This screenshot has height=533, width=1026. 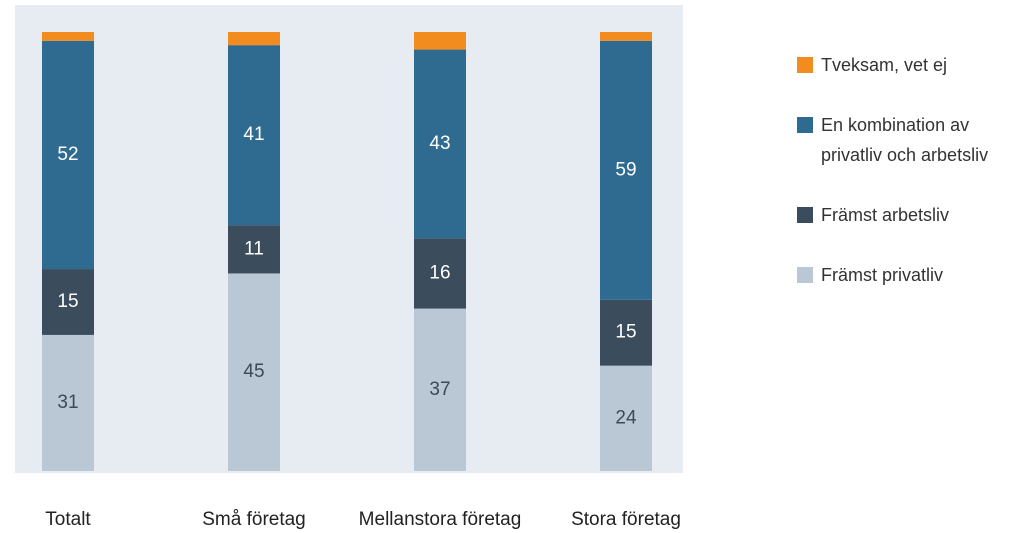 I want to click on data-label: 45, so click(x=253, y=371).